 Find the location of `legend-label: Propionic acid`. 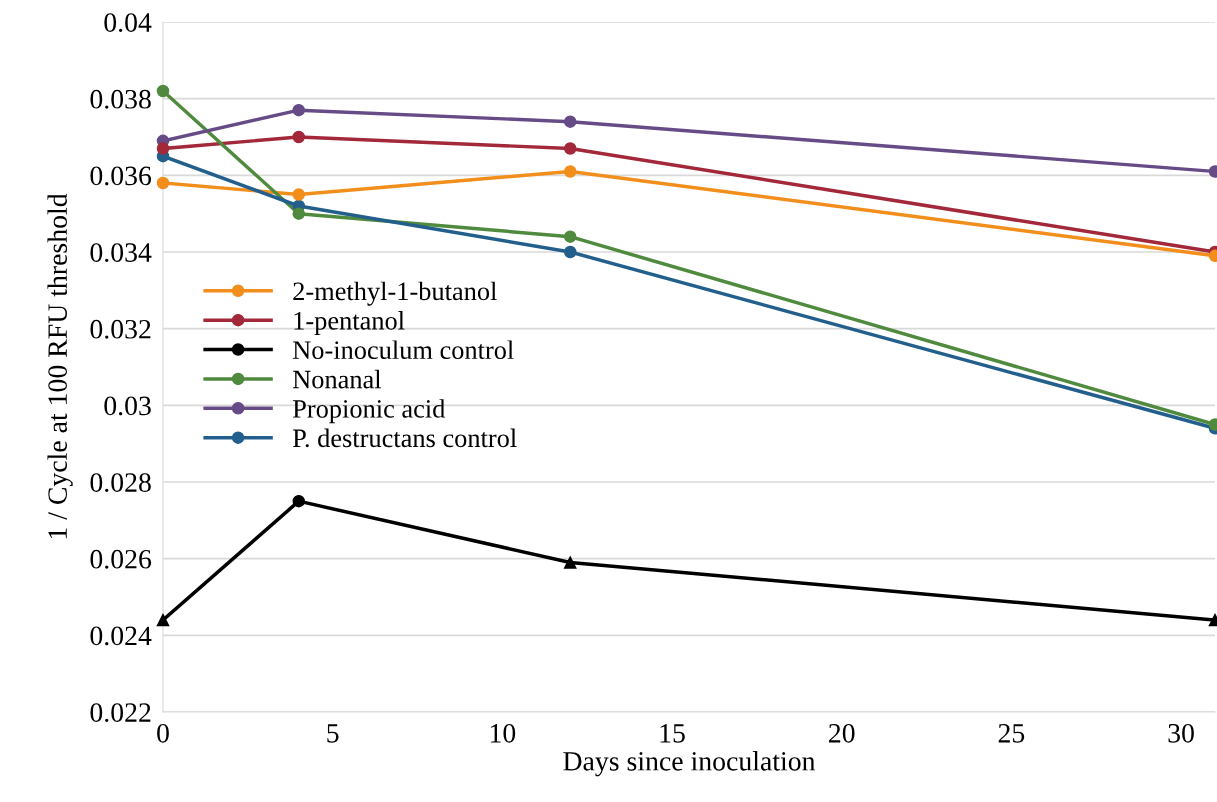

legend-label: Propionic acid is located at coordinates (369, 411).